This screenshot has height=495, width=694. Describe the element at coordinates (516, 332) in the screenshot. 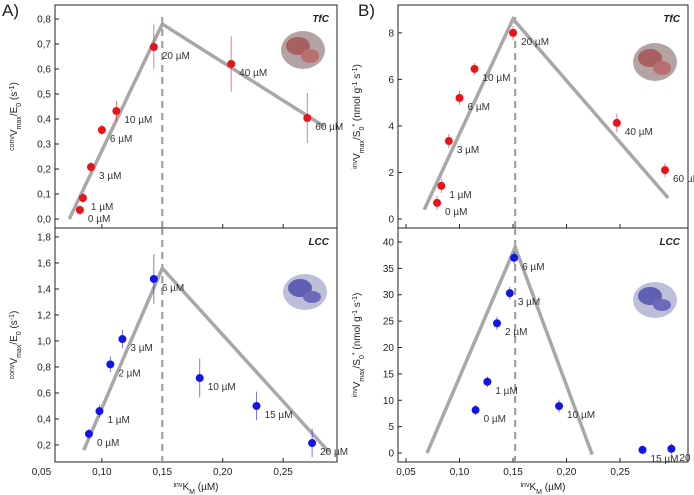

I see `point-label: 2 µM` at that location.